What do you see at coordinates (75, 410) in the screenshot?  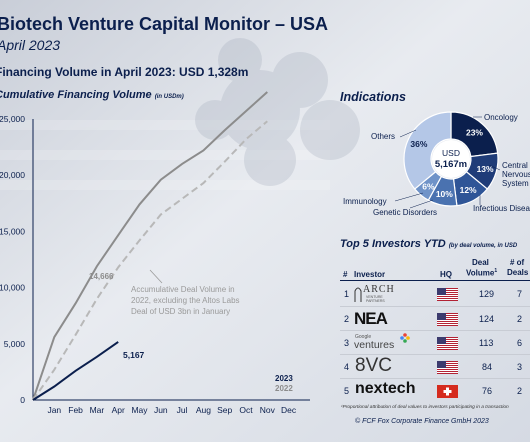 I see `x-tick-label: Feb` at bounding box center [75, 410].